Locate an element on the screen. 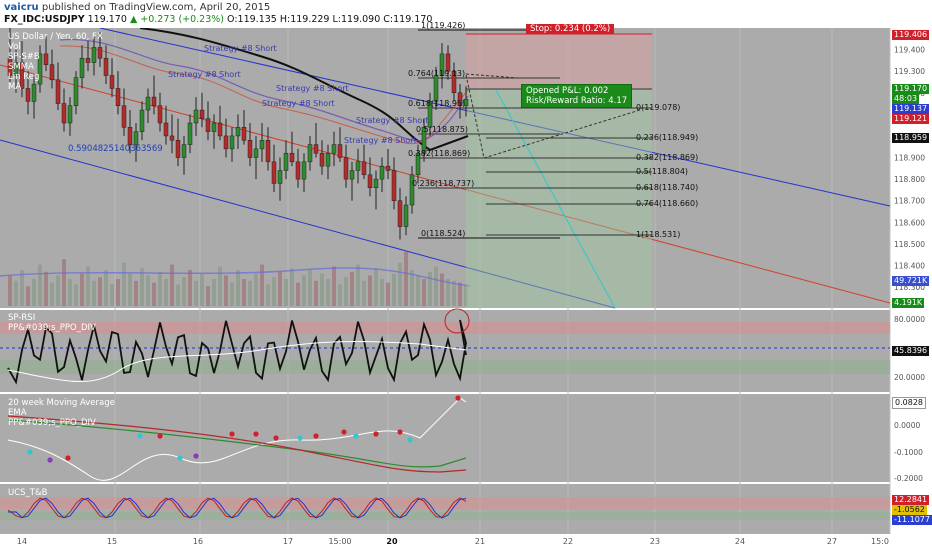  price-tag: 48:03 is located at coordinates (906, 99).